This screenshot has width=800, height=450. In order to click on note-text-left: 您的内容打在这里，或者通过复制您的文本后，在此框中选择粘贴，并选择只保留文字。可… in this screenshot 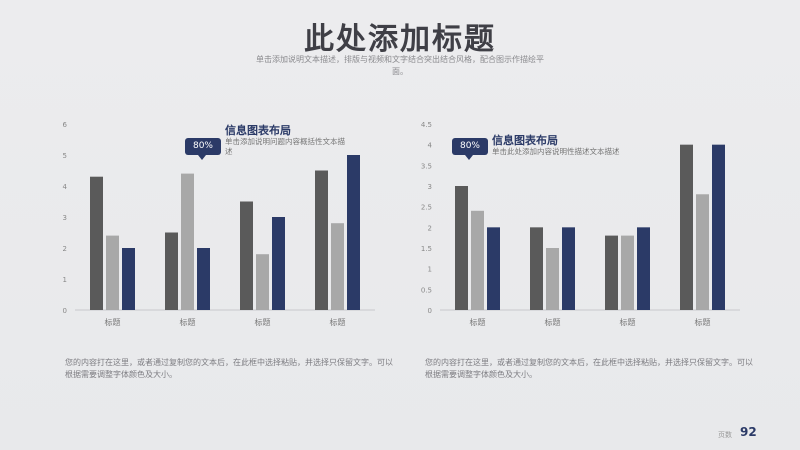, I will do `click(229, 368)`.